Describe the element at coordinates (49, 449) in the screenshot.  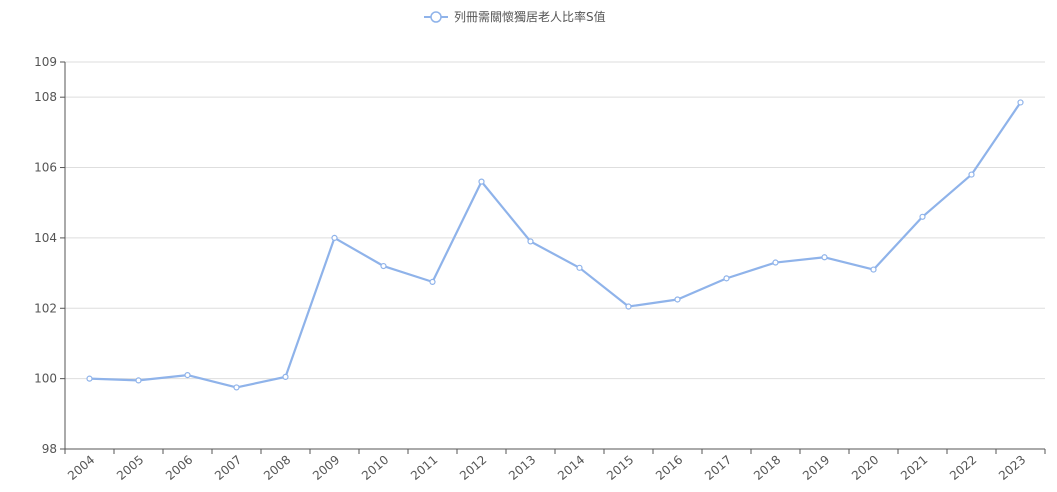
I see `y-tick-label-98: 98` at that location.